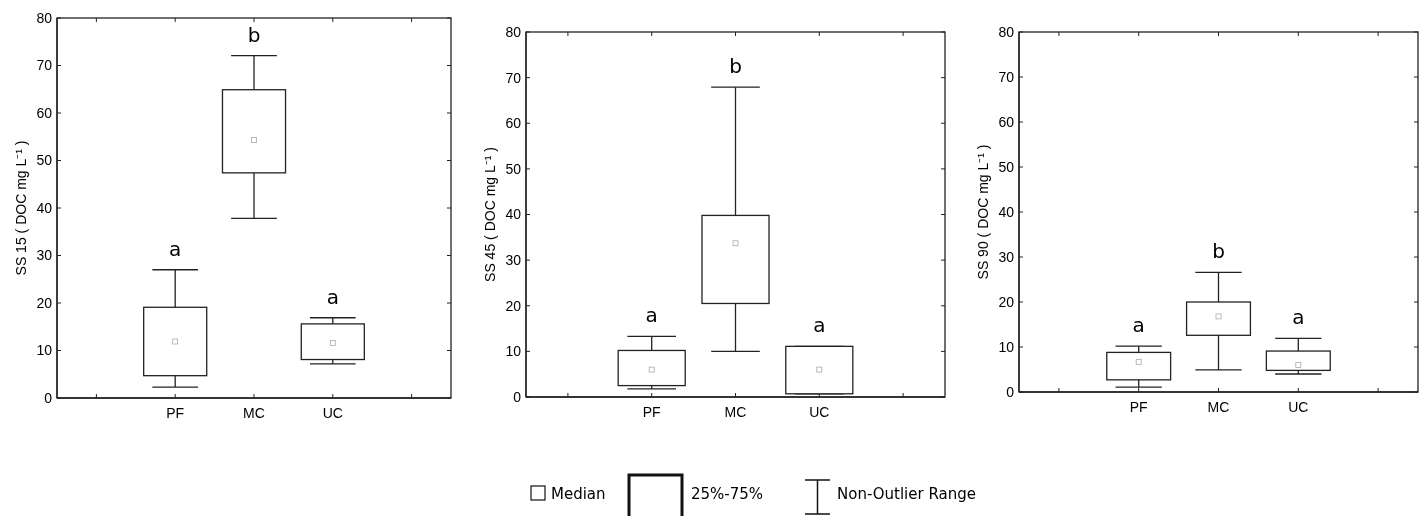 This screenshot has width=1427, height=518. I want to click on y-axis-title: SS 90 ( DOC mg L⁻¹ ), so click(983, 212).